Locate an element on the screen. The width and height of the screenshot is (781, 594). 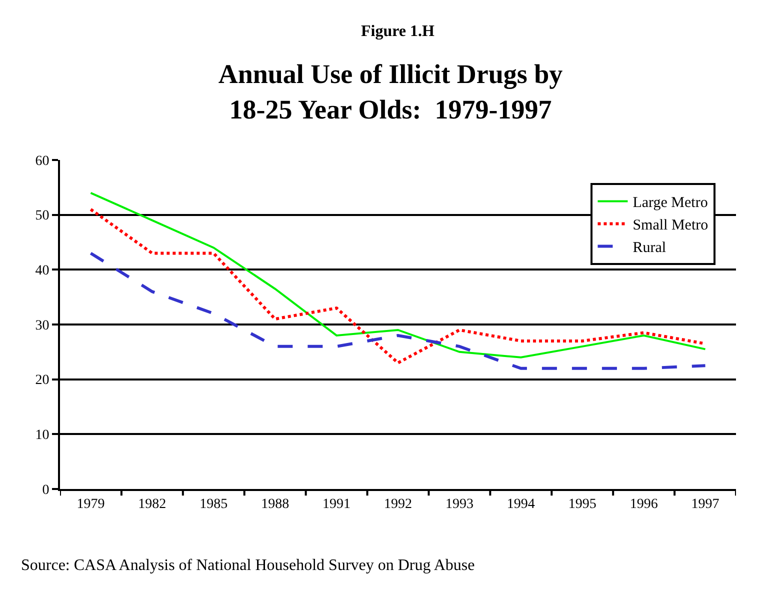
y-tick-label: 20 is located at coordinates (42, 380).